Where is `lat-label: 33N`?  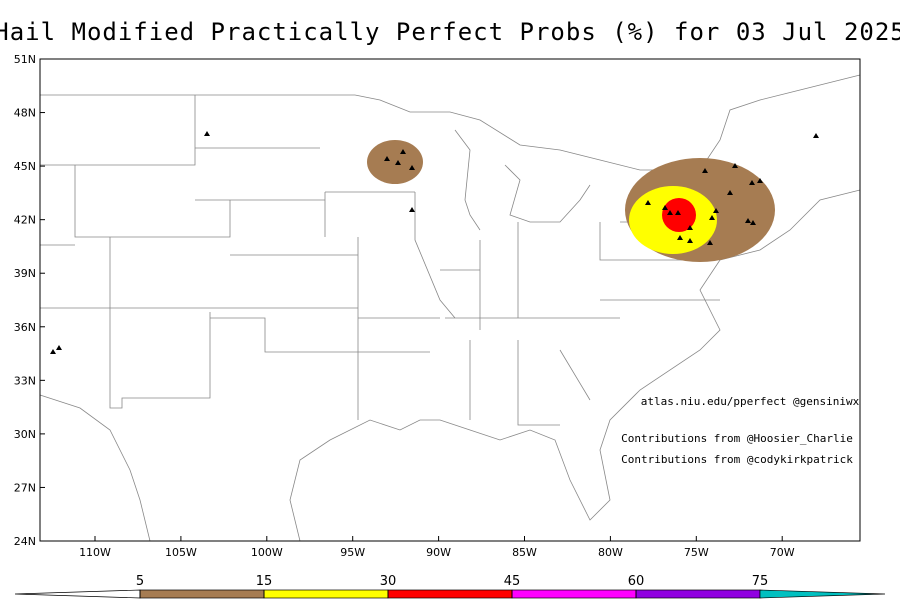 lat-label: 33N is located at coordinates (25, 380).